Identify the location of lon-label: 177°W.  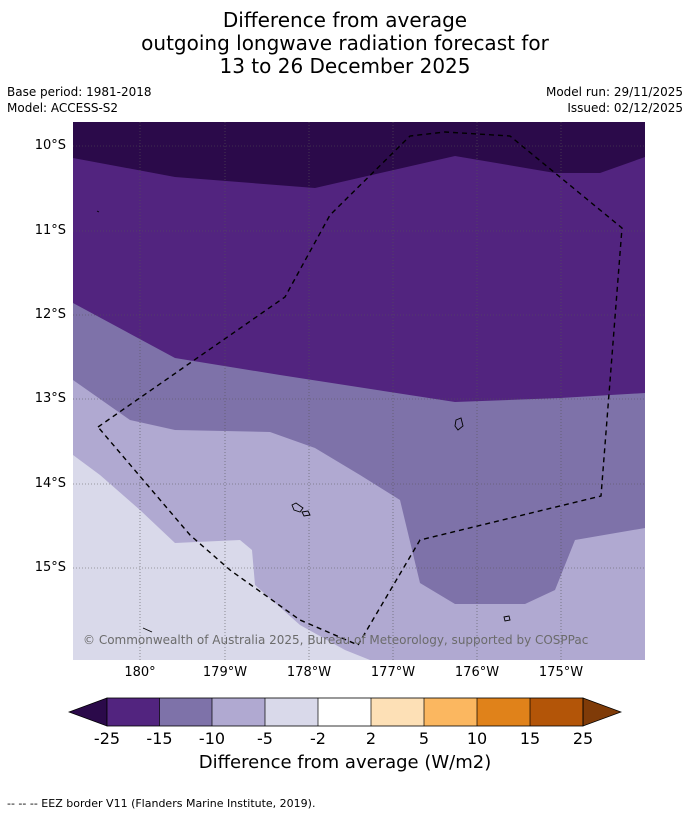
(393, 672).